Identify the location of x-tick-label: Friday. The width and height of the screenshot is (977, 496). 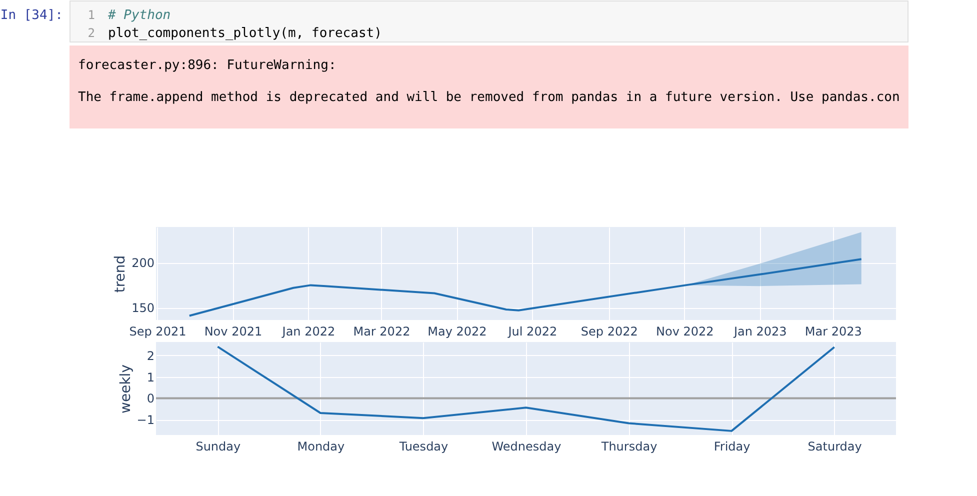
(732, 447).